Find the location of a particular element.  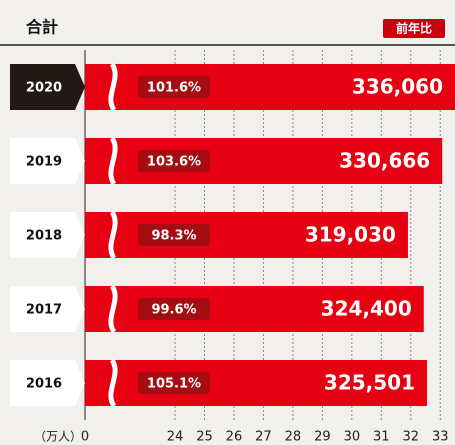

badge-box is located at coordinates (414, 28).